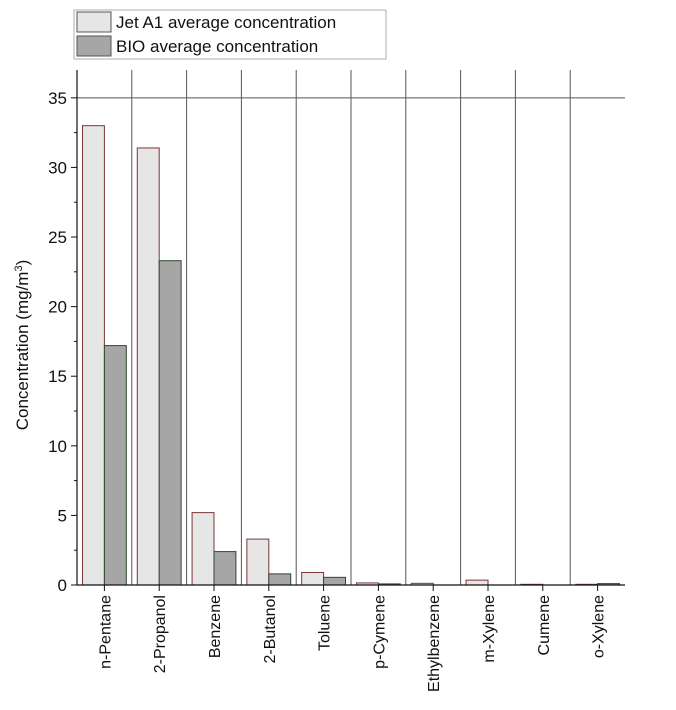 The image size is (676, 710). What do you see at coordinates (325, 623) in the screenshot?
I see `x-category-label: Toluene` at bounding box center [325, 623].